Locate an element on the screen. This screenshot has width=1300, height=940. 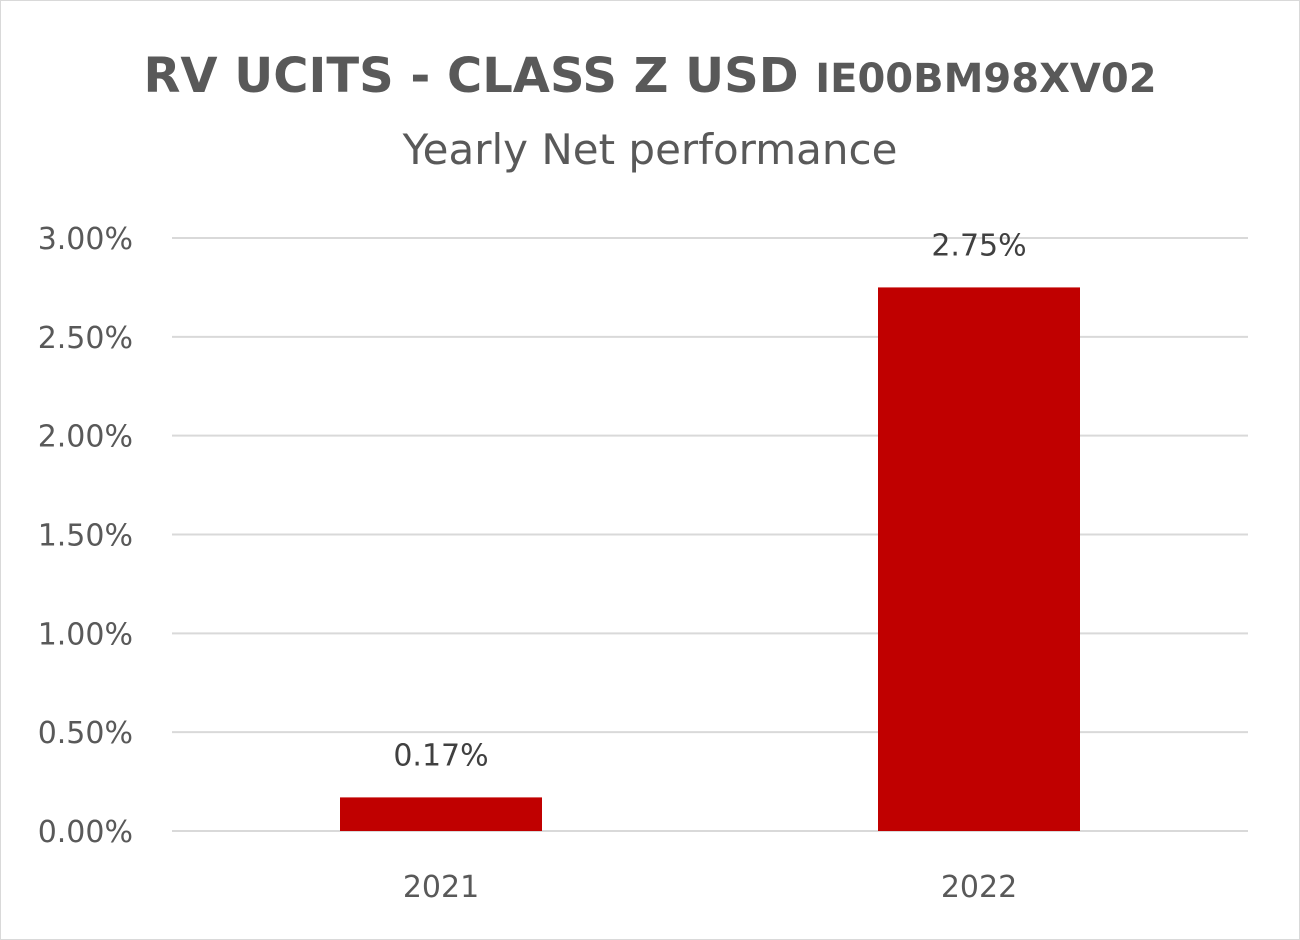
y-tick-label: 0.00% is located at coordinates (85, 832).